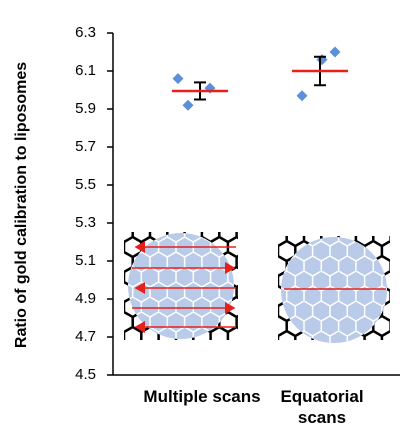  What do you see at coordinates (85, 70) in the screenshot?
I see `y-tick-label: 6.1` at bounding box center [85, 70].